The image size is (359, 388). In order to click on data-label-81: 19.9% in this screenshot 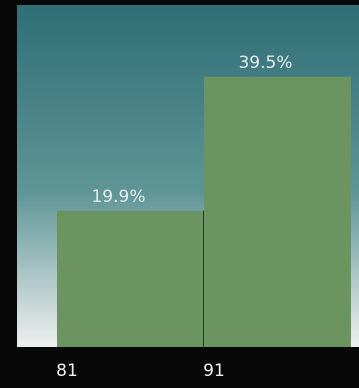, I will do `click(118, 197)`.